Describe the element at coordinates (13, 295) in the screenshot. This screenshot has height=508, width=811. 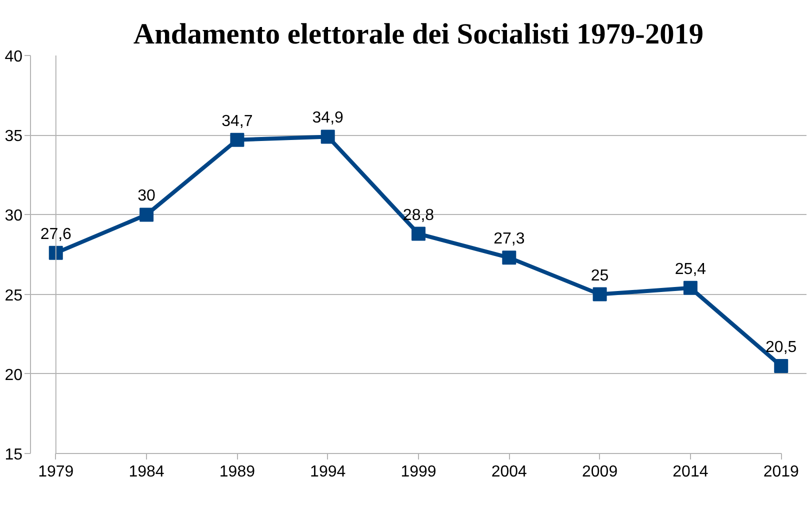
I see `y-tick-label: 25` at that location.